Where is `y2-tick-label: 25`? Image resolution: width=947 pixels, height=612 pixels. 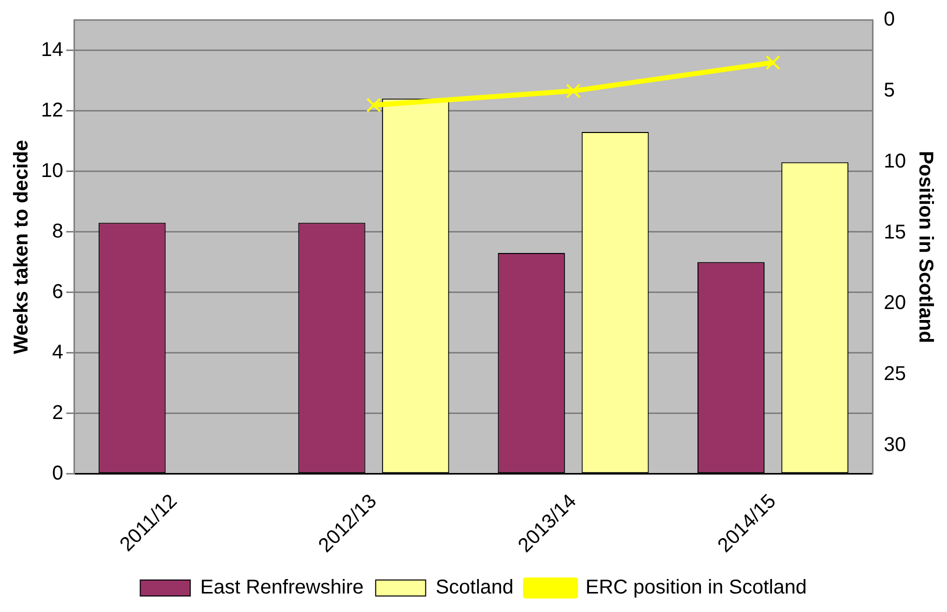 y2-tick-label: 25 is located at coordinates (895, 374).